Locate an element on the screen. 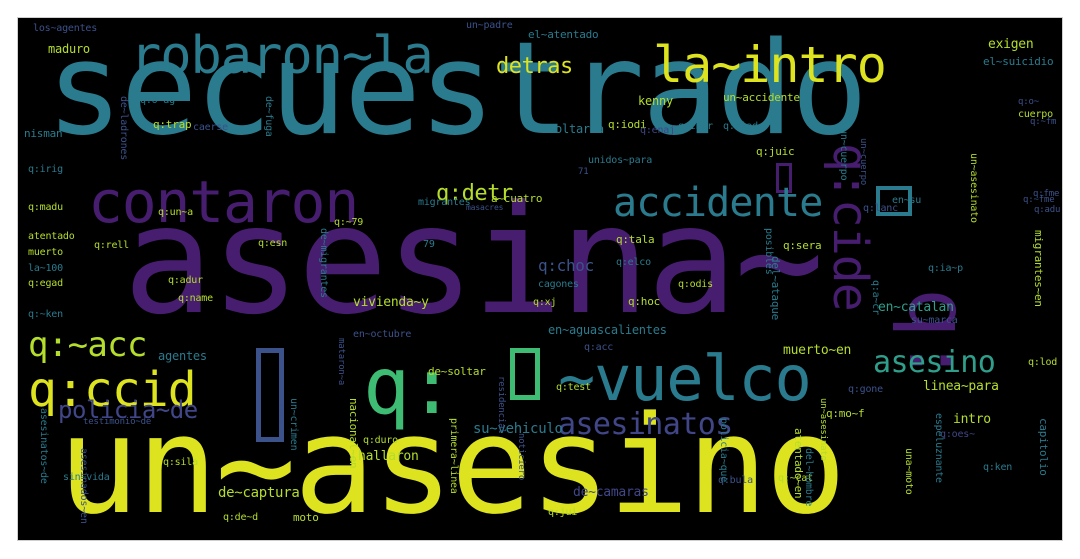 The height and width of the screenshot is (559, 1080). cloud-word: de~ladrones is located at coordinates (123, 128).